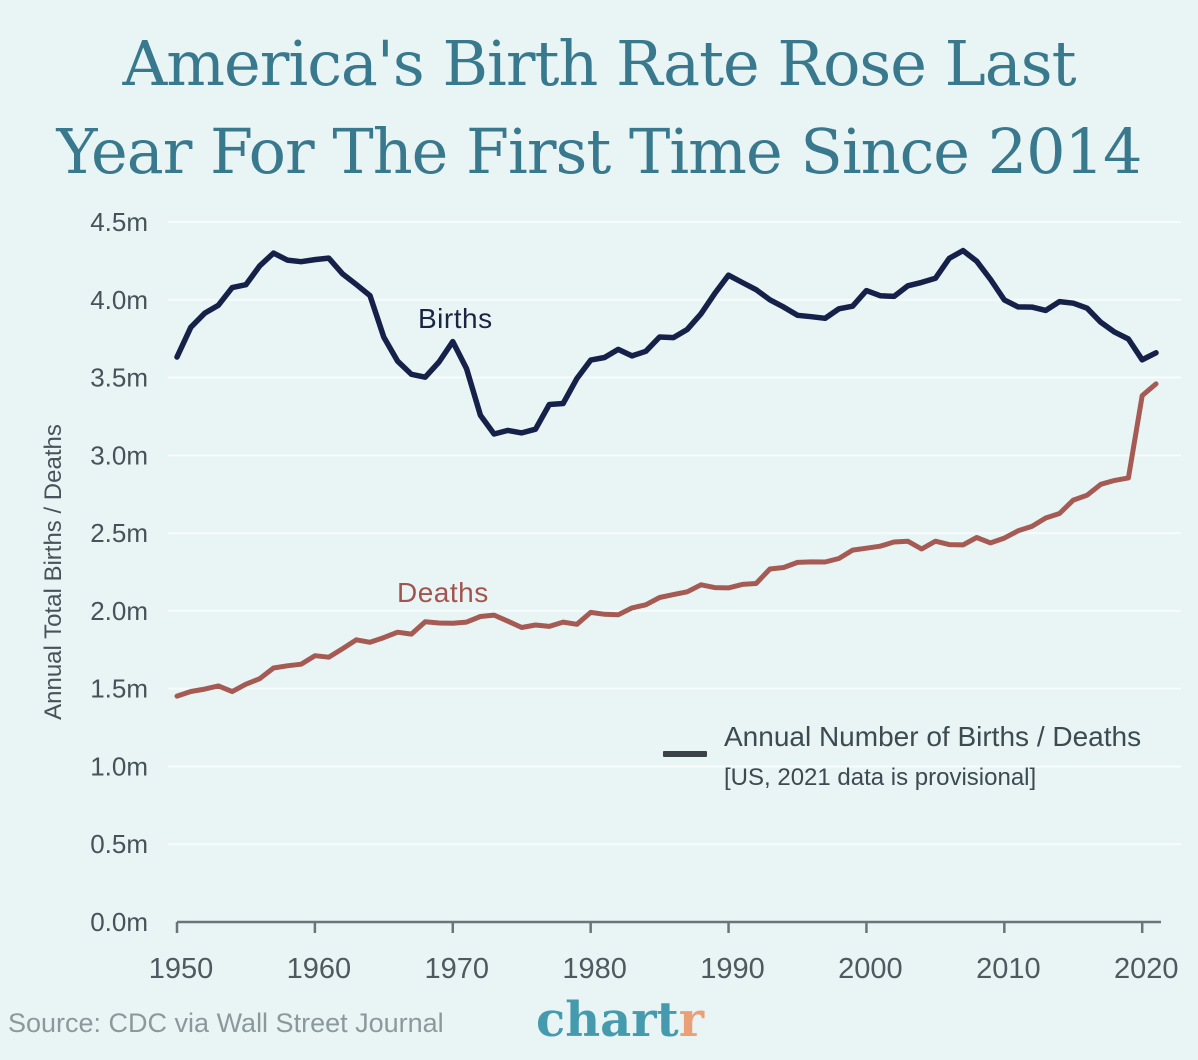  What do you see at coordinates (599, 63) in the screenshot?
I see `chart-title-line-1: America's Birth Rate Rose Last` at bounding box center [599, 63].